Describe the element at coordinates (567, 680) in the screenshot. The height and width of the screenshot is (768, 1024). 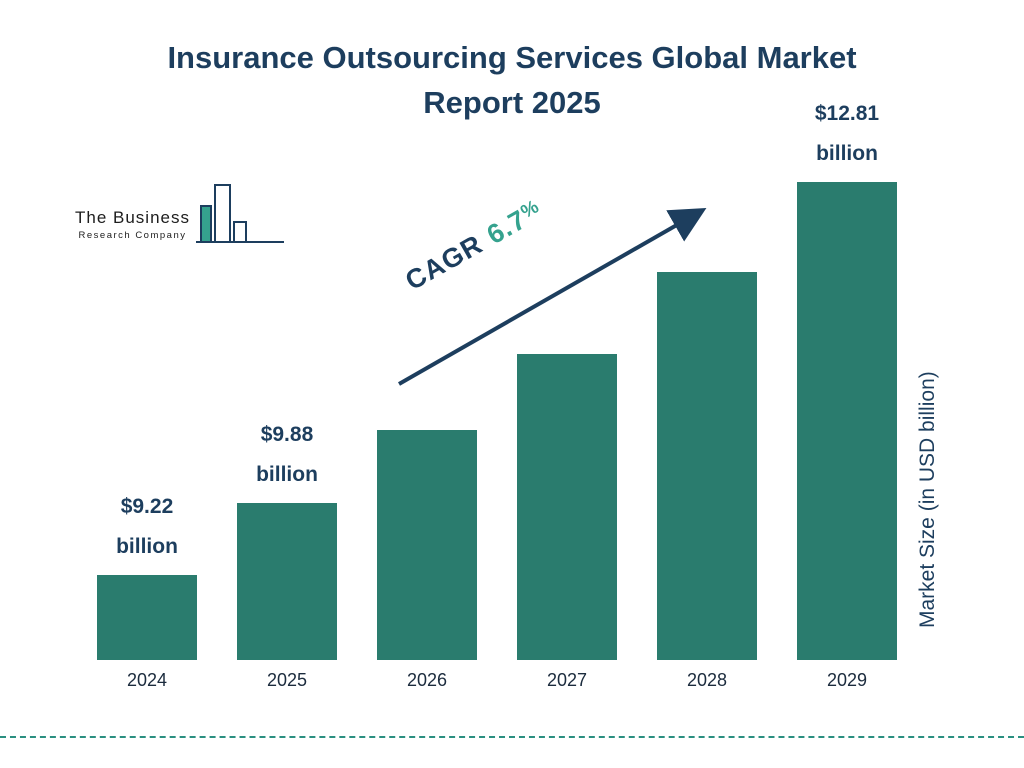
I see `x-axis-label: 2027` at that location.